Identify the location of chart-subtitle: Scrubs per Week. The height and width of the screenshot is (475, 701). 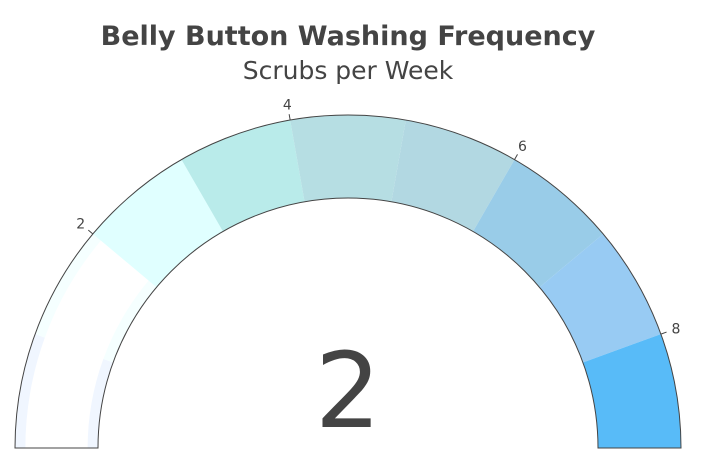
(348, 70).